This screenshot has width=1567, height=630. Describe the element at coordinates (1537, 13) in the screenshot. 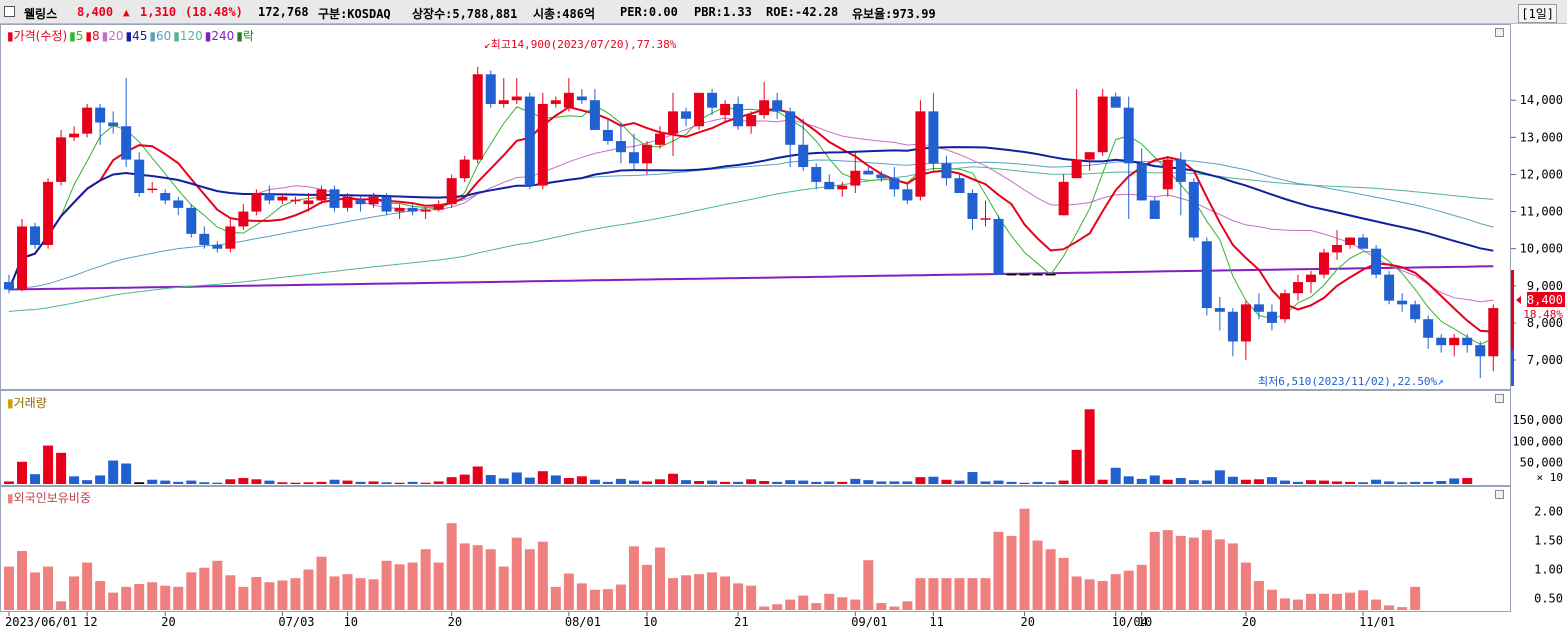

I see `period-selector: [1일]` at that location.